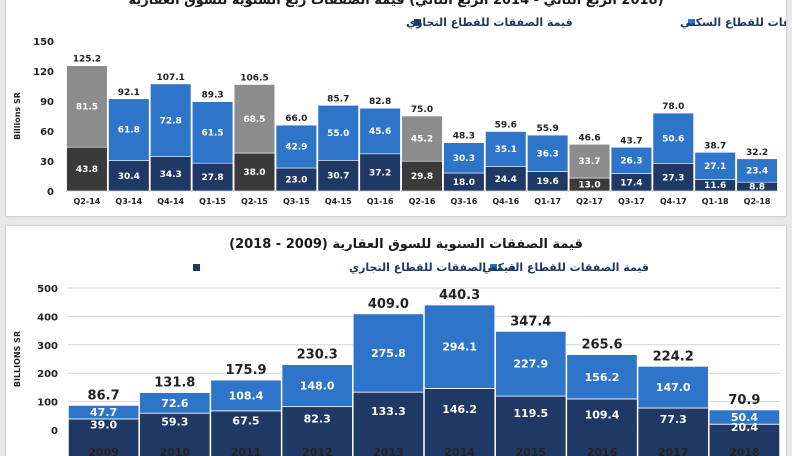  Describe the element at coordinates (589, 138) in the screenshot. I see `data-label-total: 46.6` at that location.